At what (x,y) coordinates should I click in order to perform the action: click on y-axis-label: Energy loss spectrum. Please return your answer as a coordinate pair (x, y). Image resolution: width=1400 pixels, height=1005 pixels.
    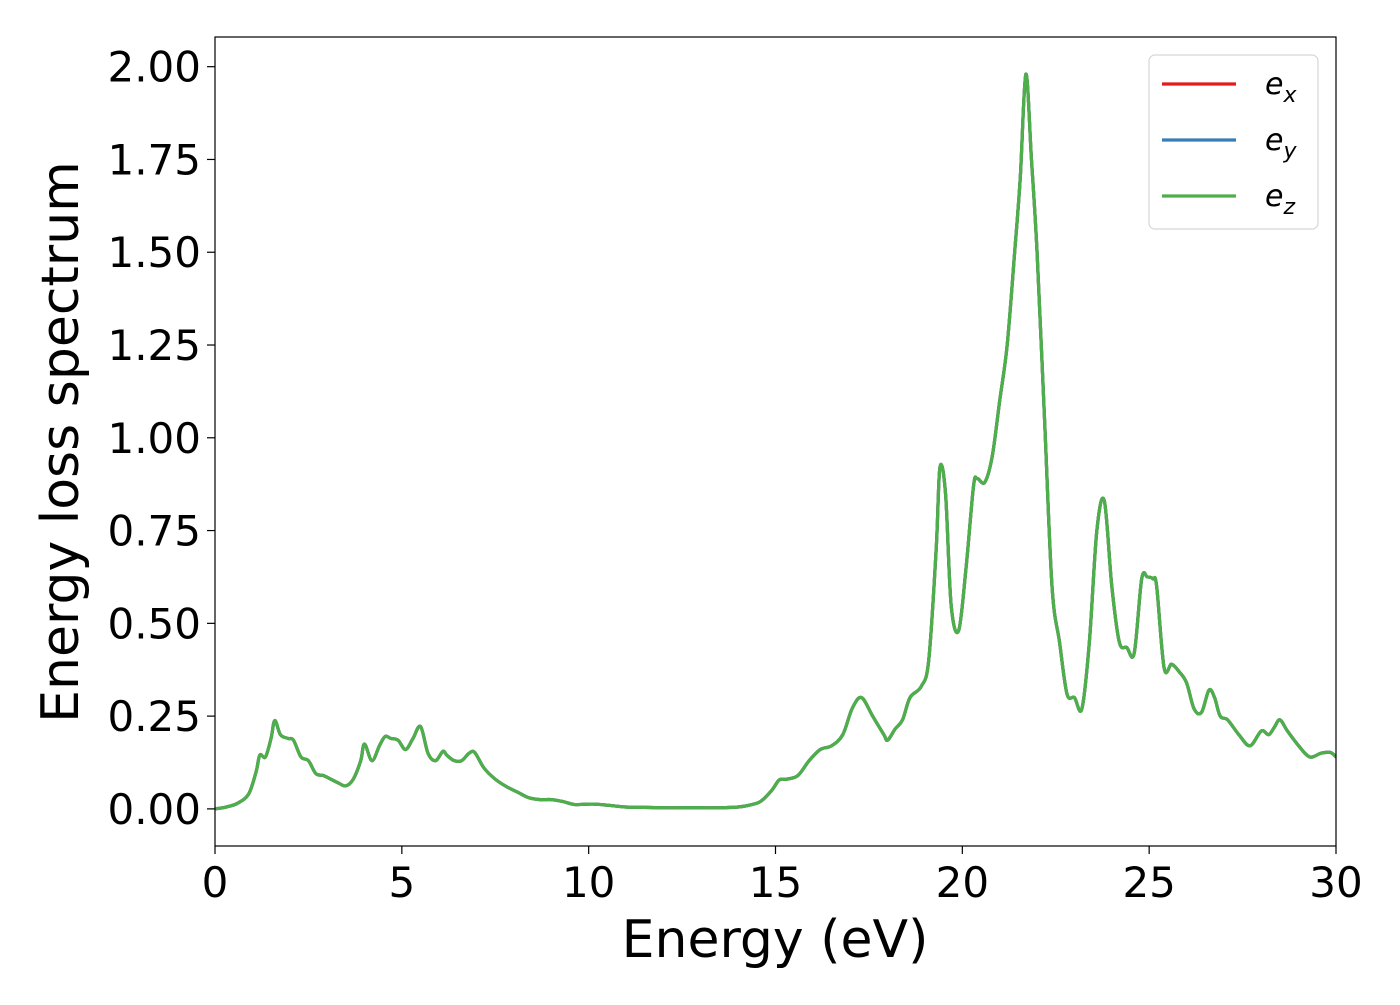
    Looking at the image, I should click on (61, 442).